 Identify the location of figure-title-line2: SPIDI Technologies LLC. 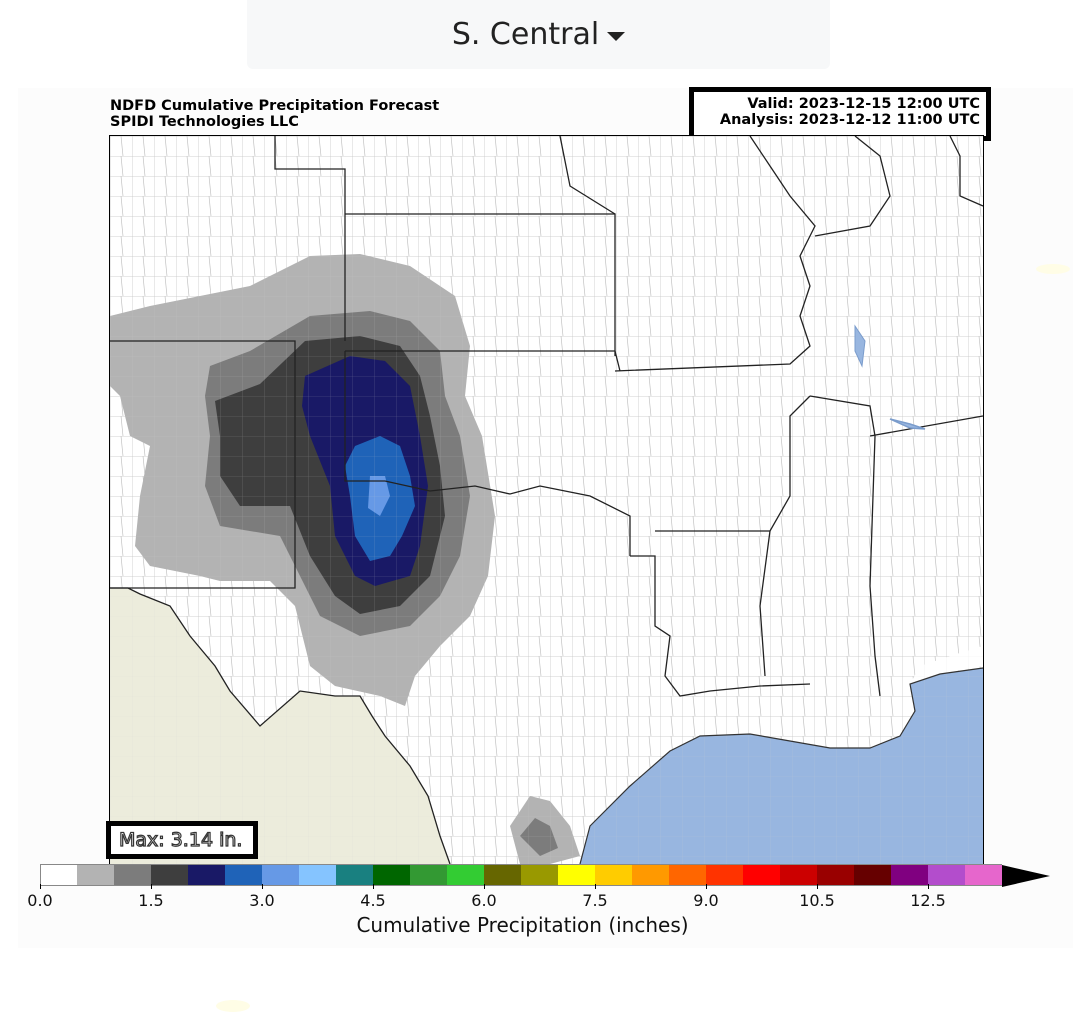
(204, 122).